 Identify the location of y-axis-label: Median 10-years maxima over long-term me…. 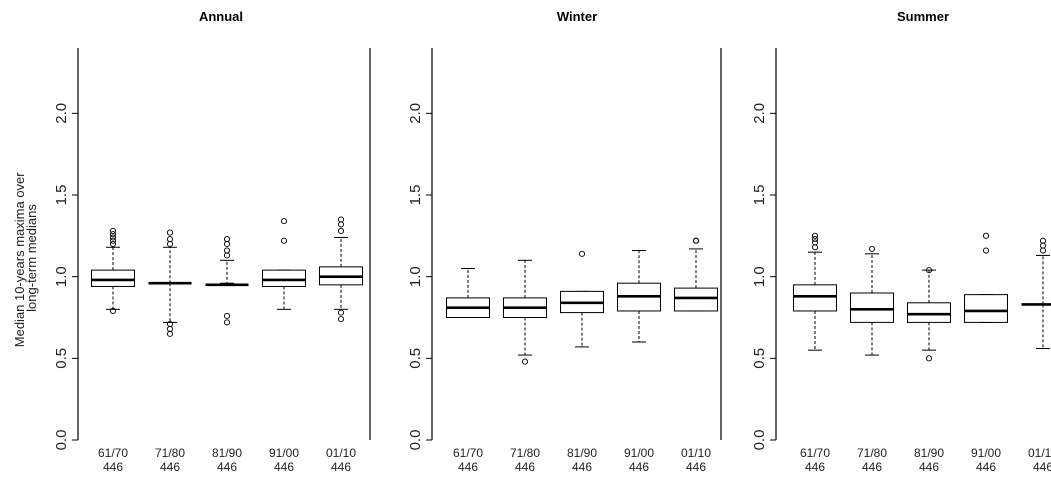
(25, 258).